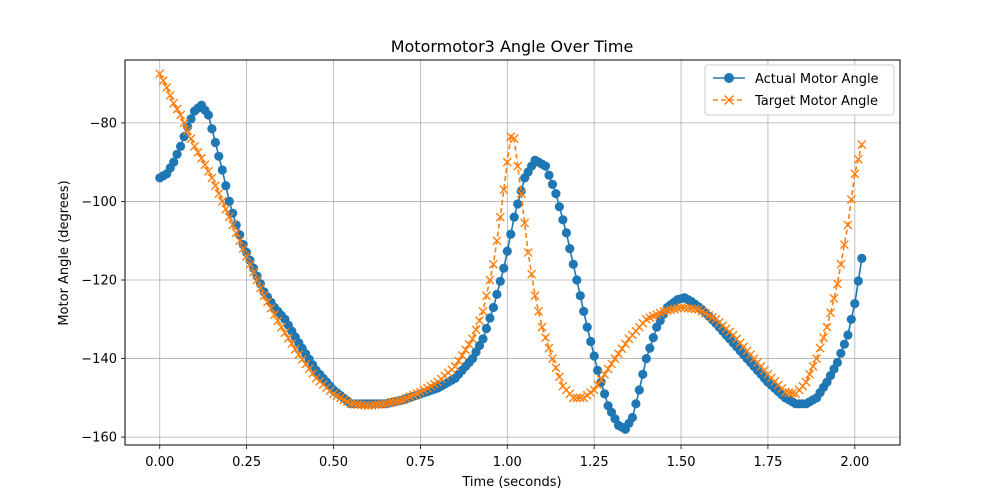 This screenshot has height=500, width=1000. Describe the element at coordinates (817, 79) in the screenshot. I see `legend-actual-label: Actual Motor Angle` at that location.